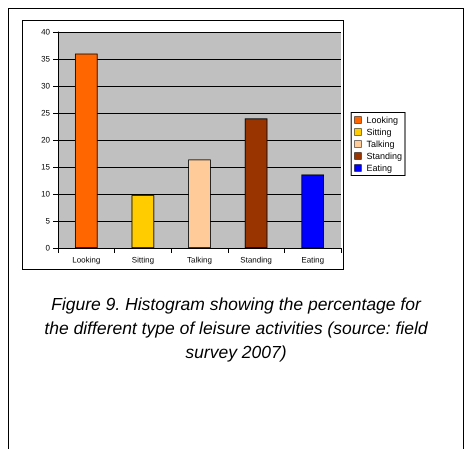 The height and width of the screenshot is (450, 471). What do you see at coordinates (48, 248) in the screenshot?
I see `y-tick-label: 0` at bounding box center [48, 248].